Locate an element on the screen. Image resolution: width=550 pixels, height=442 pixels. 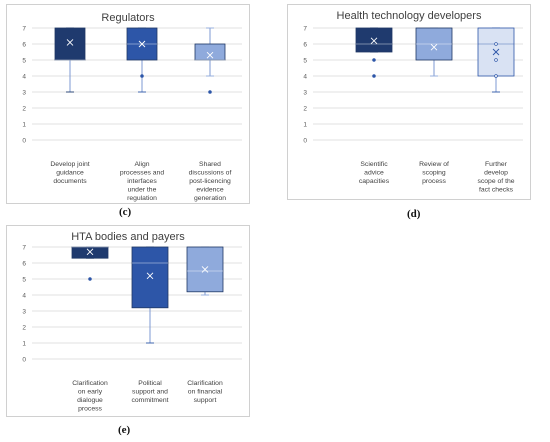
category-label-line: guidance is located at coordinates (70, 173).